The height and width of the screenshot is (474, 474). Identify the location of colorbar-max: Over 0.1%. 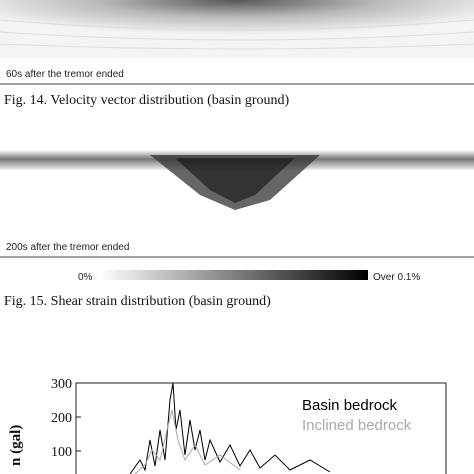
(396, 277).